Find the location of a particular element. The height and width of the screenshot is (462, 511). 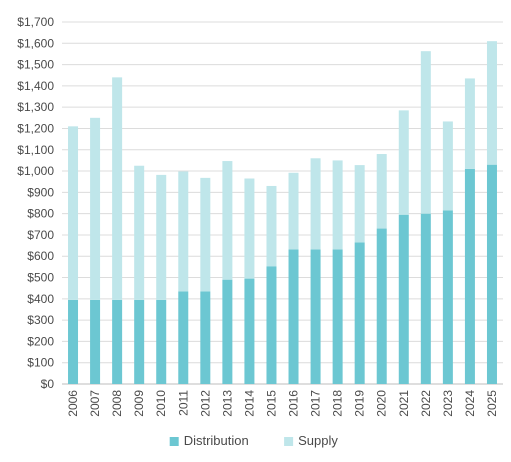

bar-distribution-2014 is located at coordinates (249, 331).